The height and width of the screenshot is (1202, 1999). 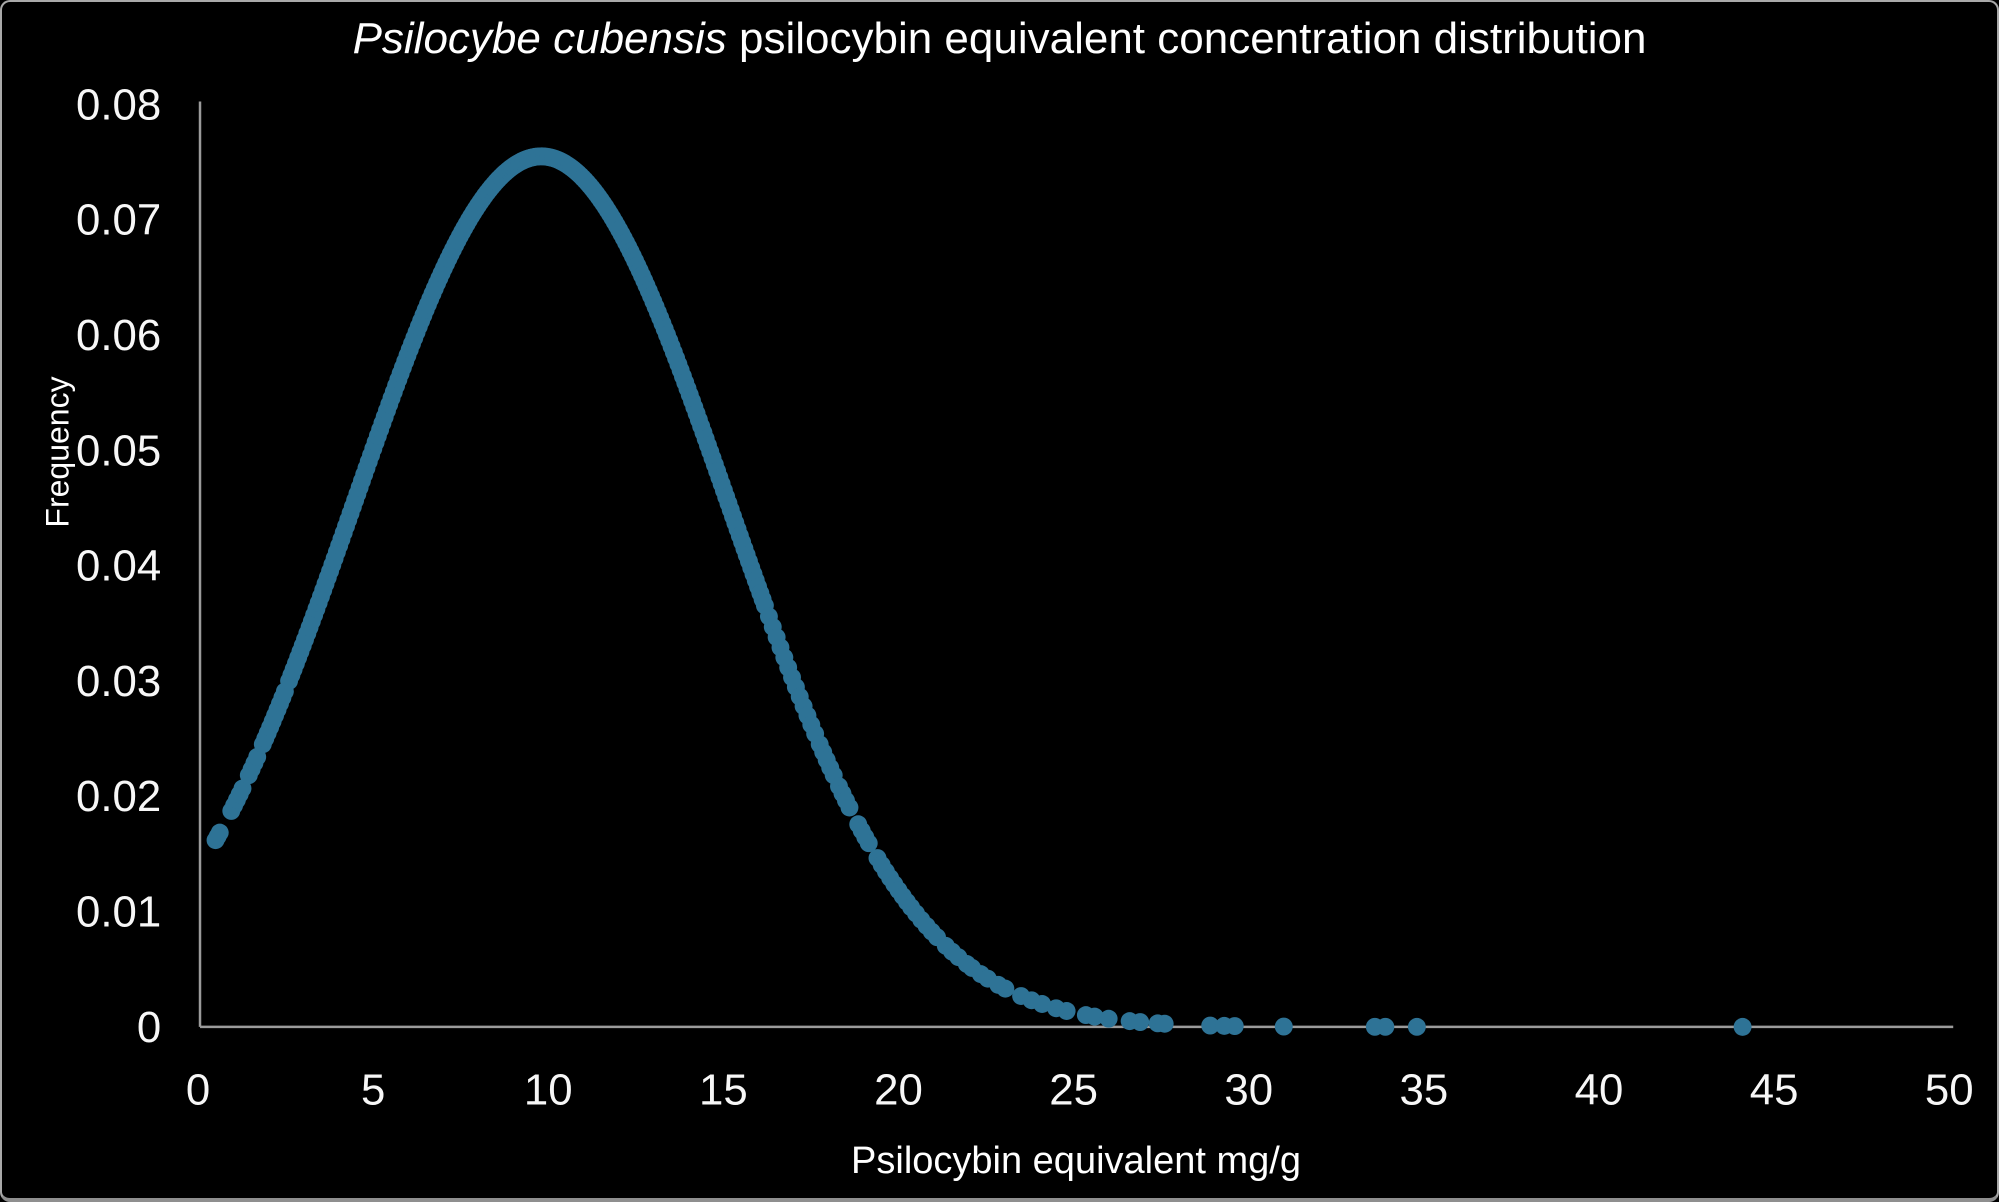 What do you see at coordinates (118, 566) in the screenshot?
I see `y-tick-label: 0.04` at bounding box center [118, 566].